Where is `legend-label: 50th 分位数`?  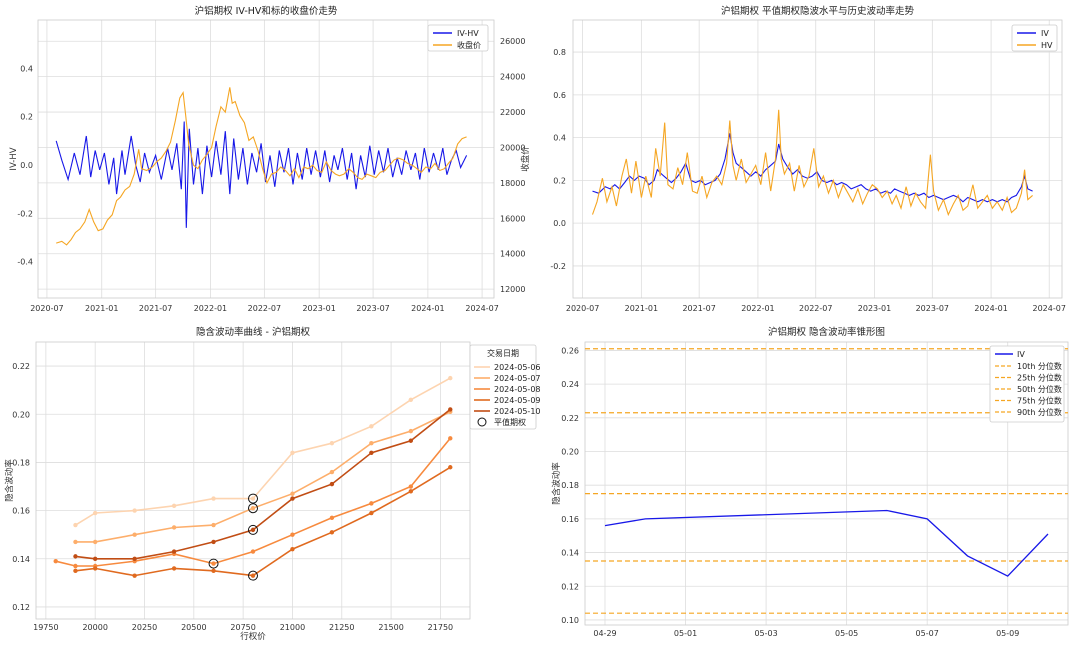 legend-label: 50th 分位数 is located at coordinates (1039, 389).